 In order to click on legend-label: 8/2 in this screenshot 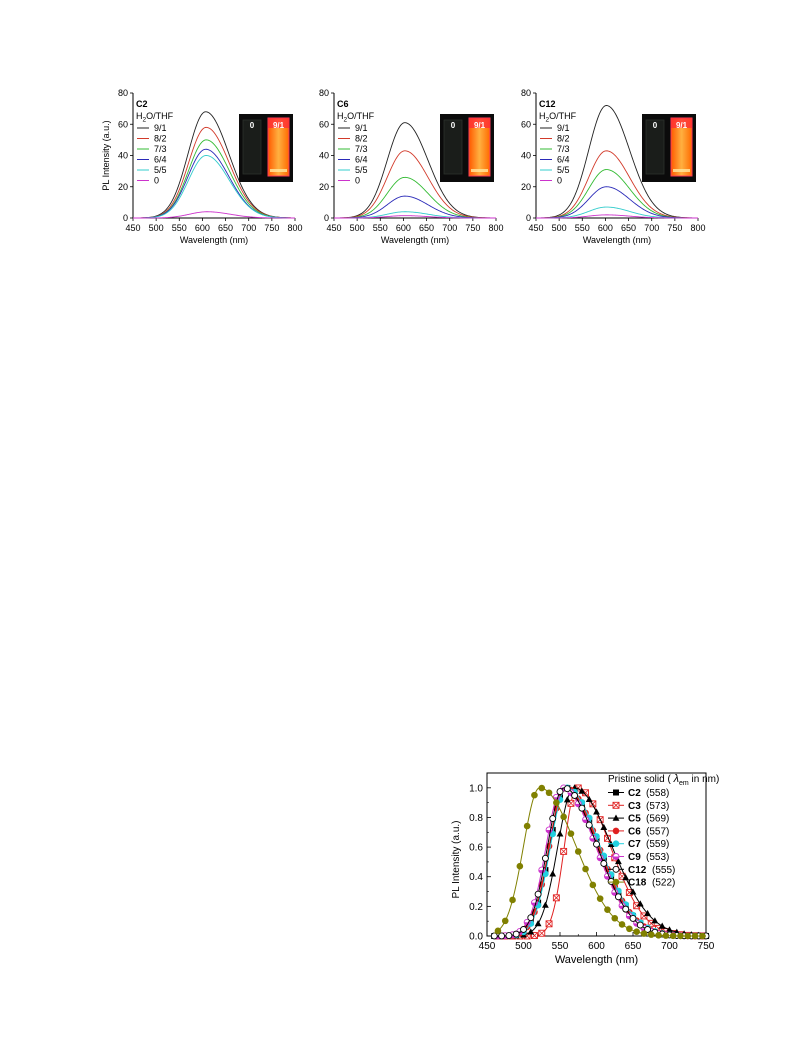, I will do `click(160, 139)`.